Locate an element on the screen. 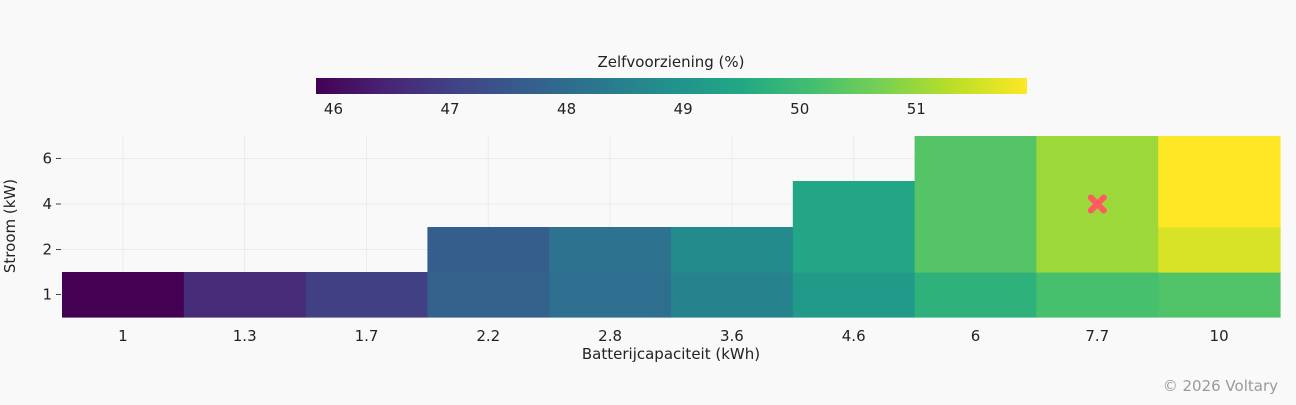 Image resolution: width=1296 pixels, height=405 pixels. x-tick-label: 1.7 is located at coordinates (367, 336).